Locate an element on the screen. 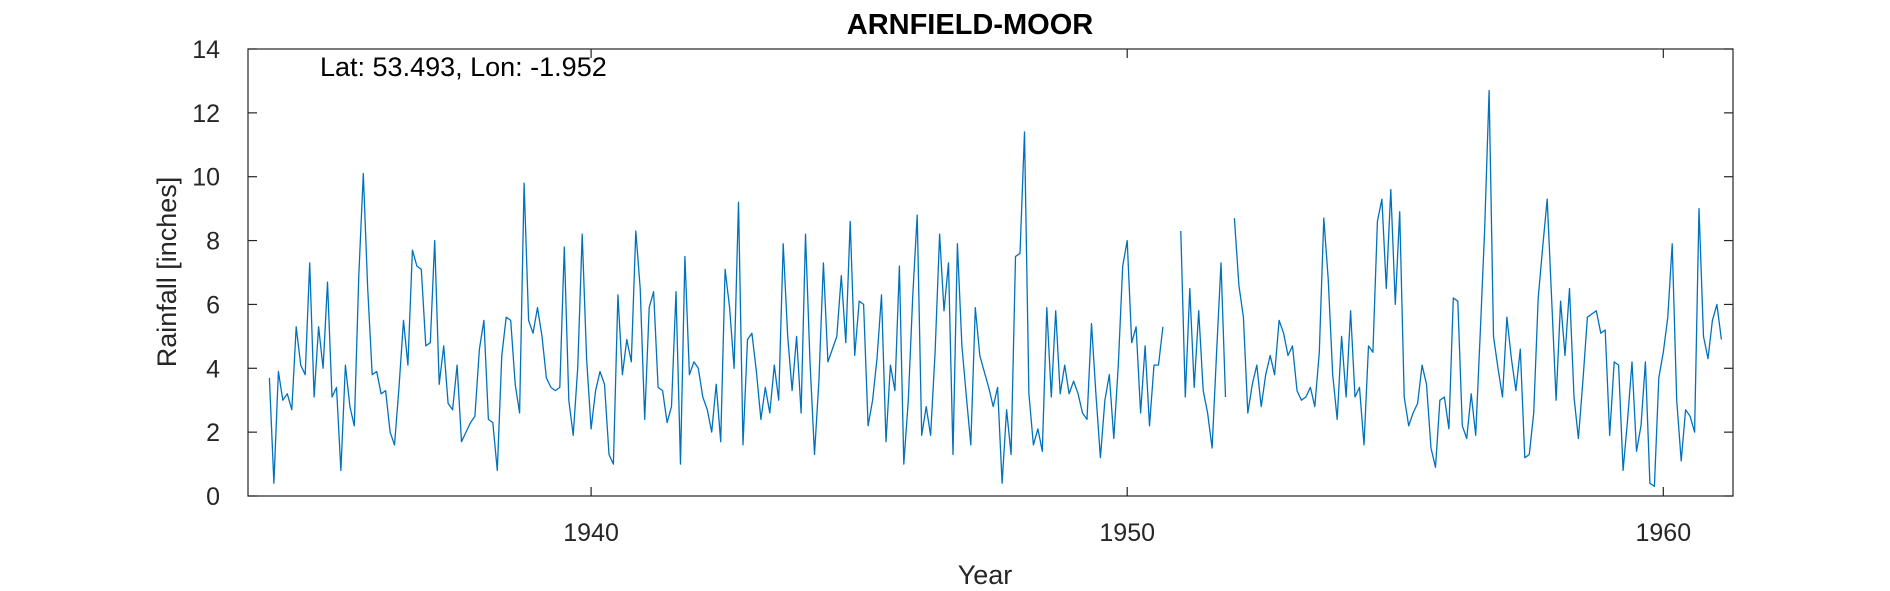  y-tick-label: 0 is located at coordinates (213, 497).